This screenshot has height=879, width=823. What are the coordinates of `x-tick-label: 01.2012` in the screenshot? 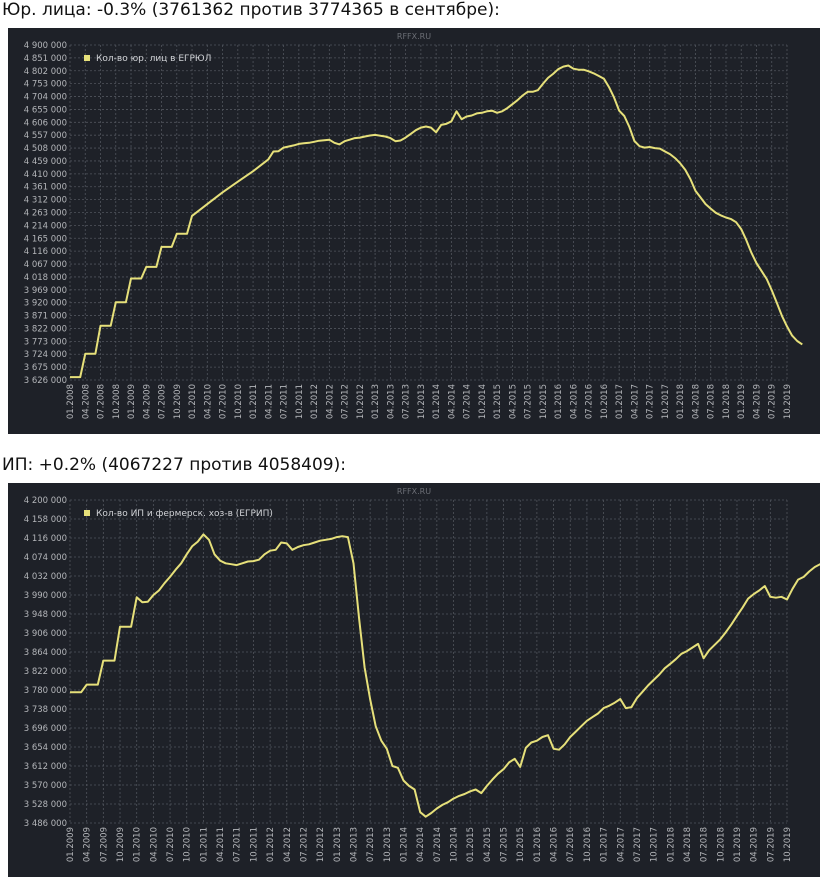 It's located at (271, 844).